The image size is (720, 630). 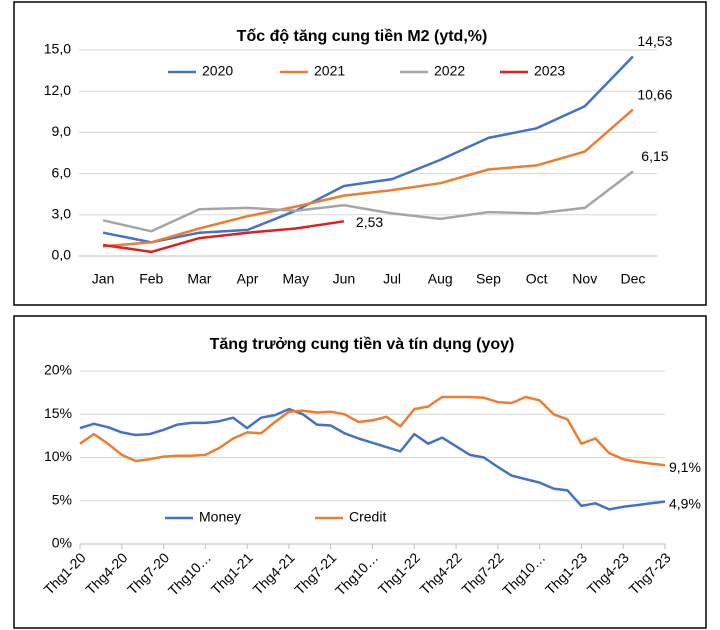 I want to click on x-tick-label: Mar, so click(x=199, y=279).